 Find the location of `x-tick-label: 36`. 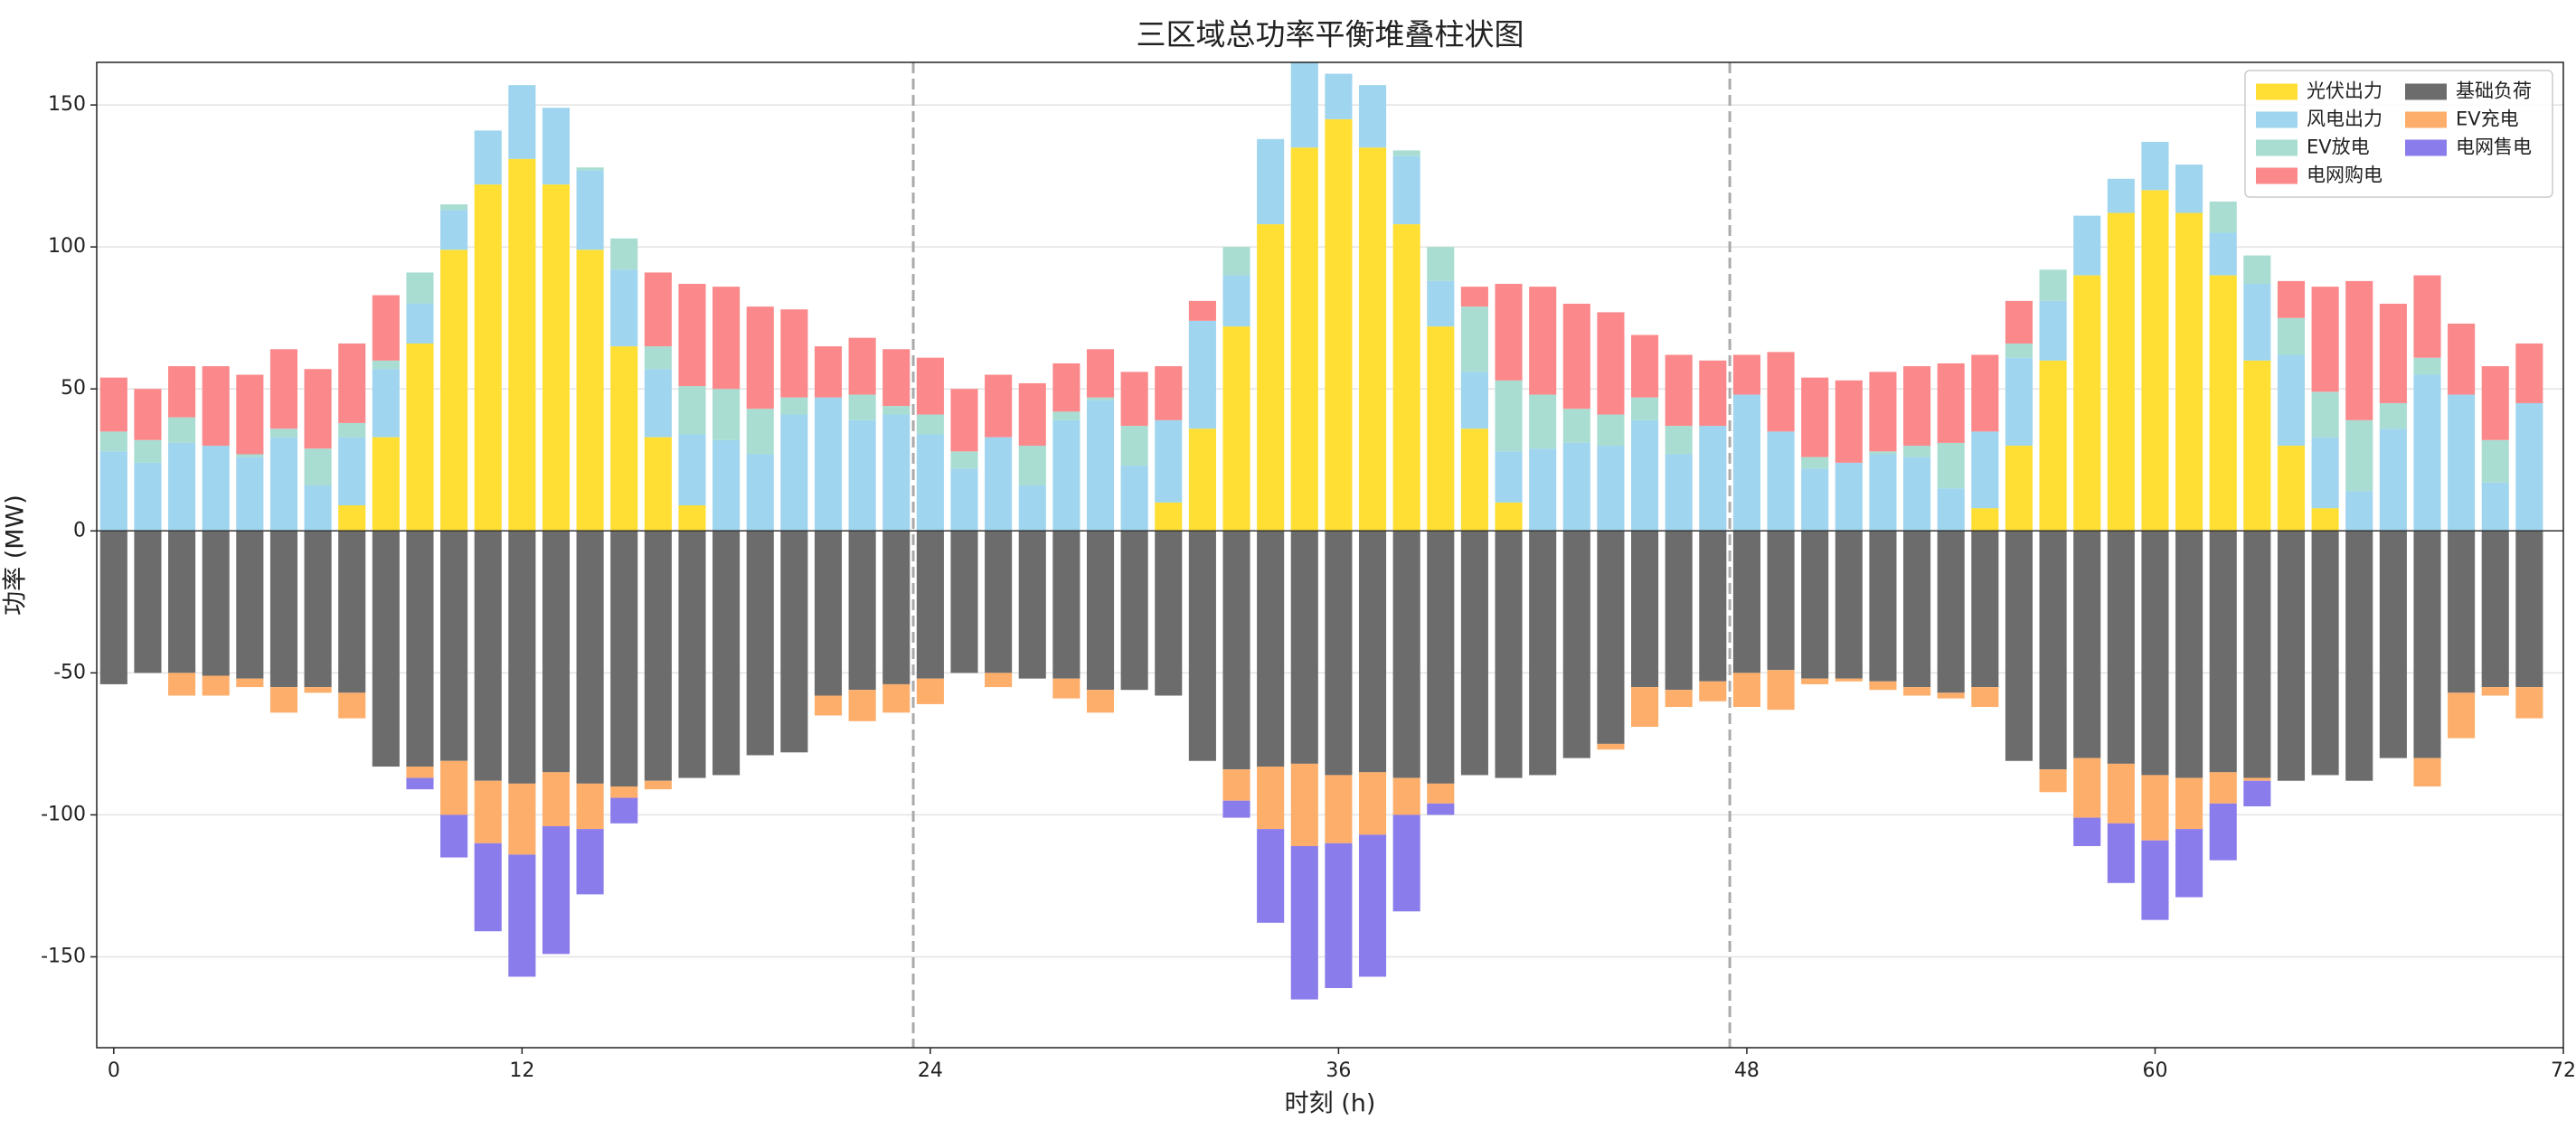

x-tick-label: 36 is located at coordinates (1338, 1070).